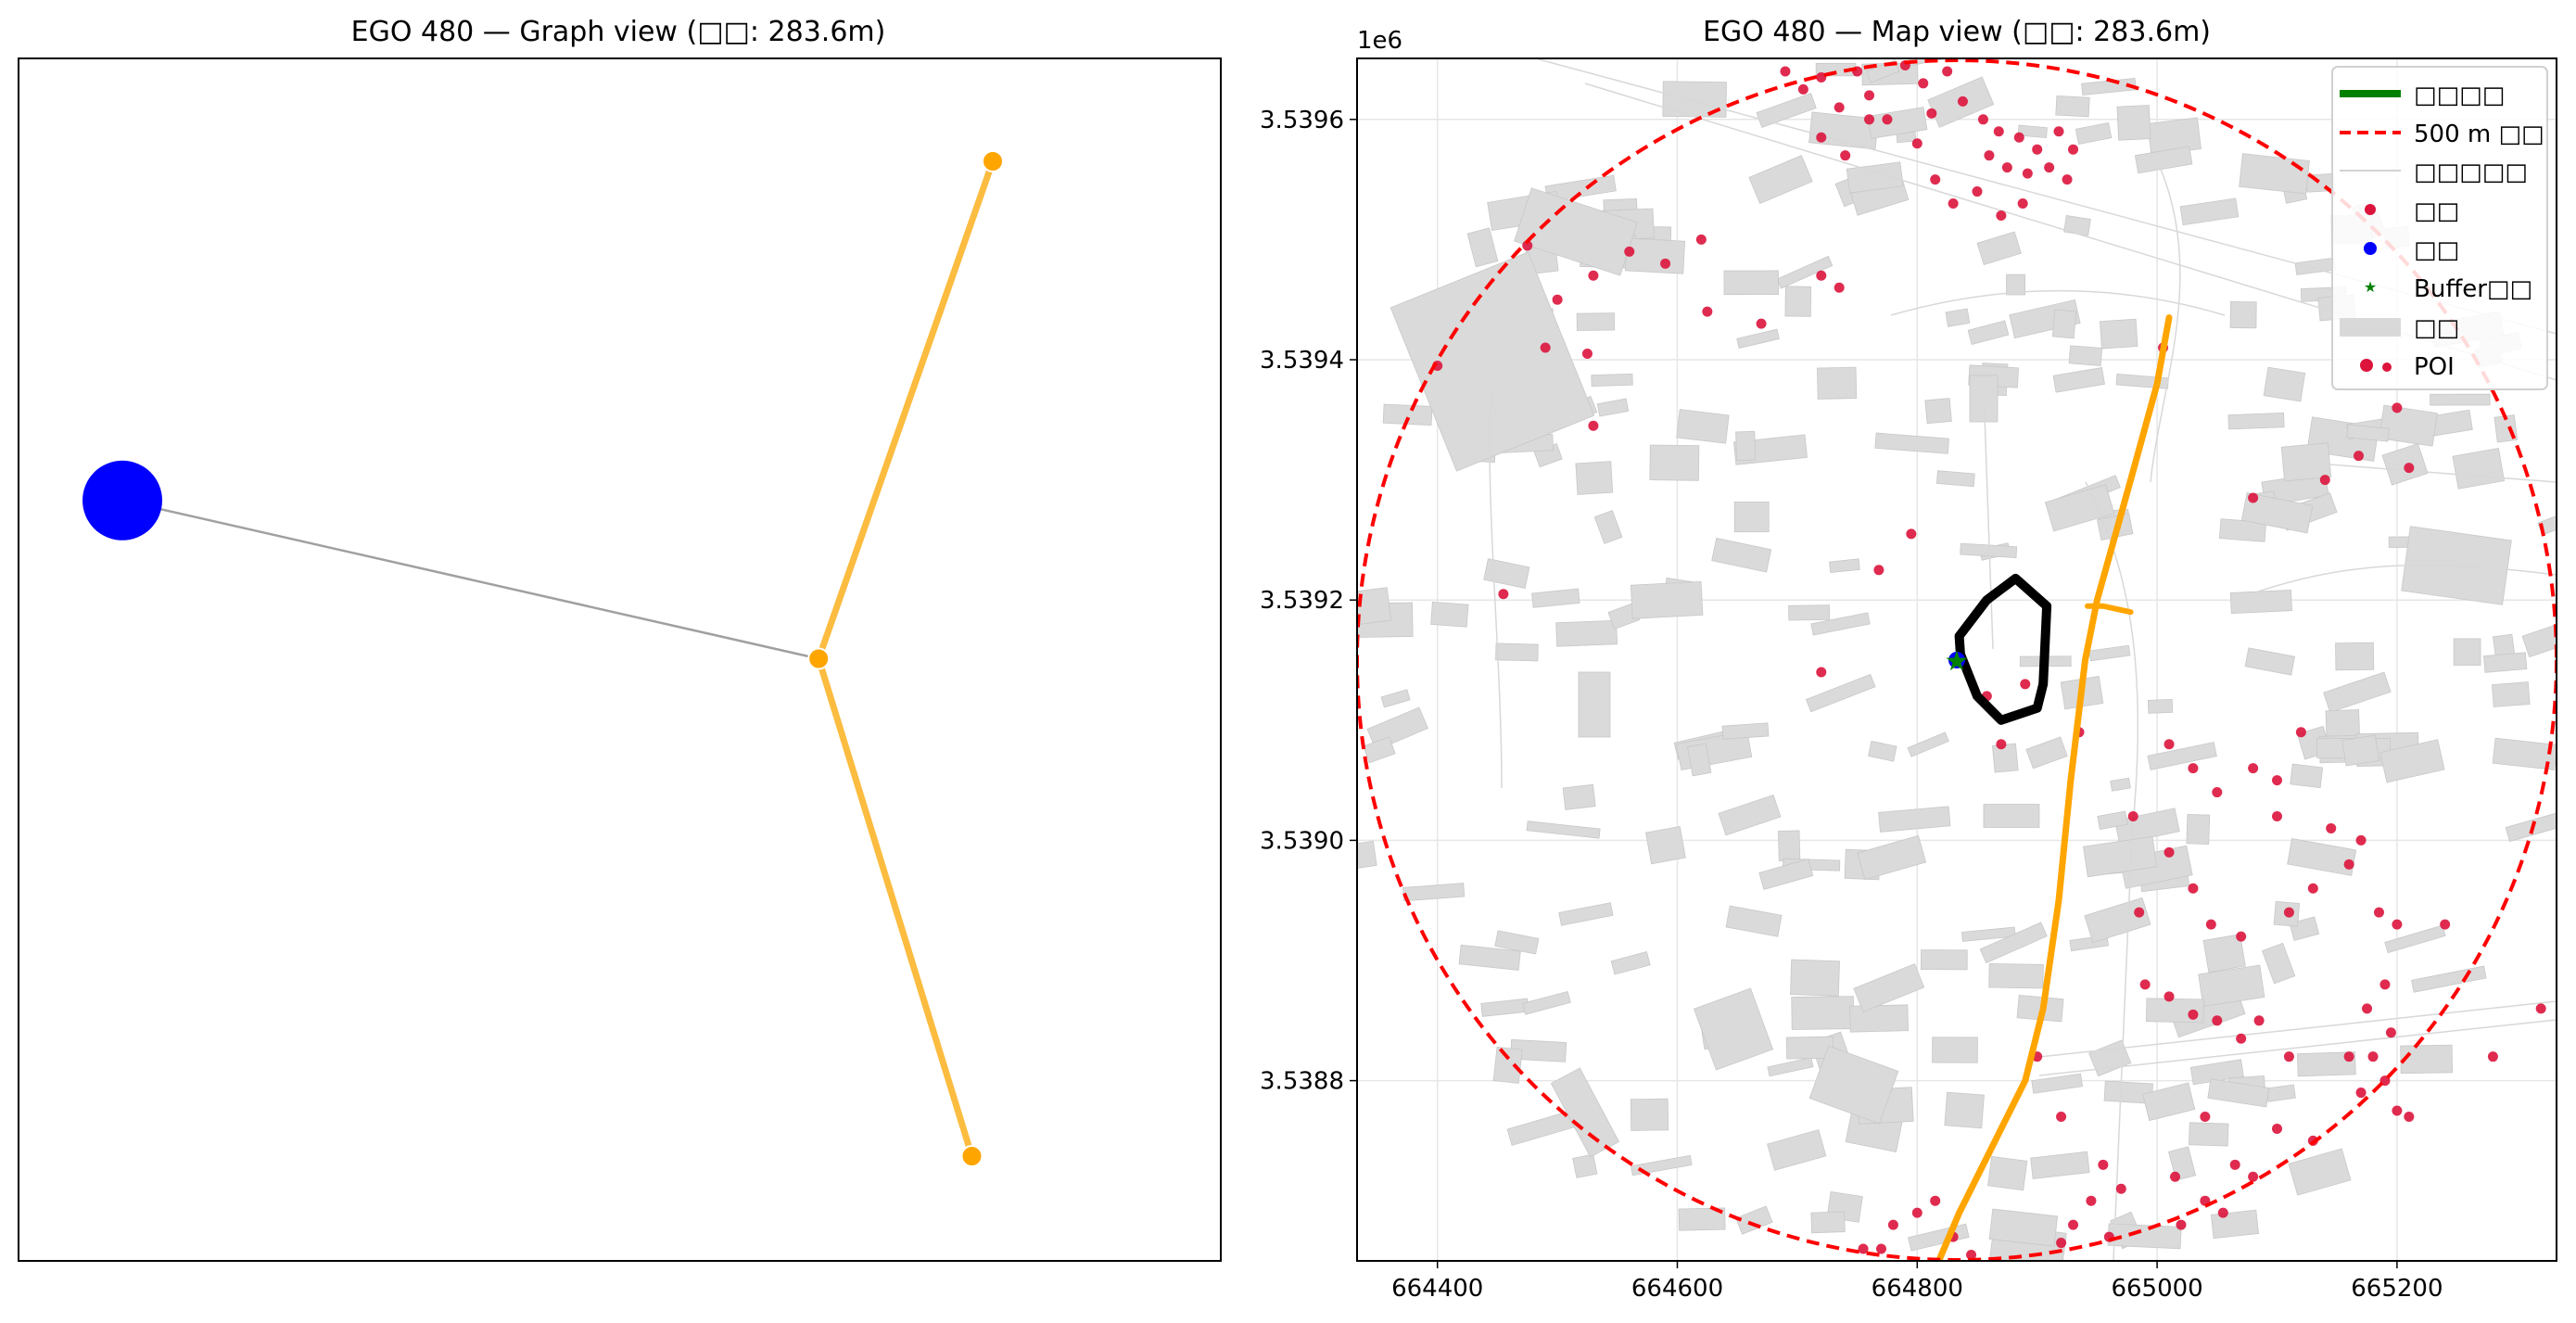  Describe the element at coordinates (1677, 1289) in the screenshot. I see `x-tick-label: 664600` at that location.